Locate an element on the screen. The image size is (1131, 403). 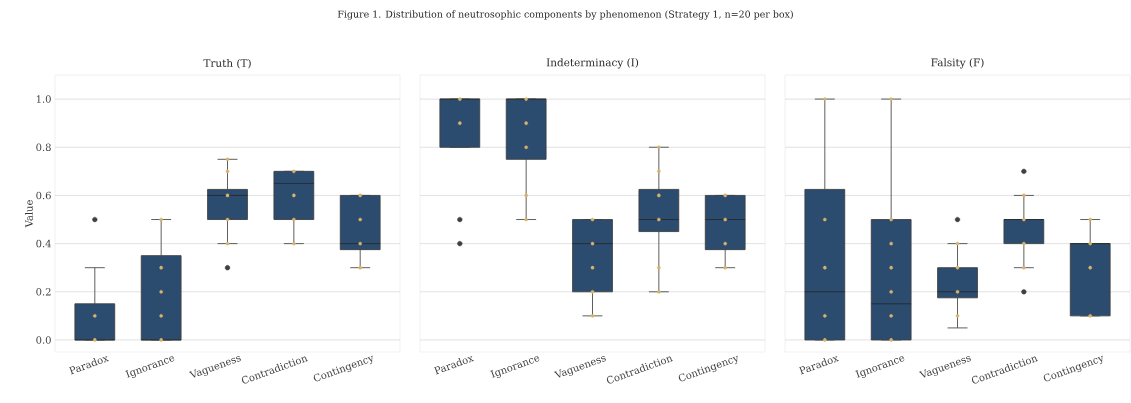
chart-title: Truth (T) is located at coordinates (227, 63).